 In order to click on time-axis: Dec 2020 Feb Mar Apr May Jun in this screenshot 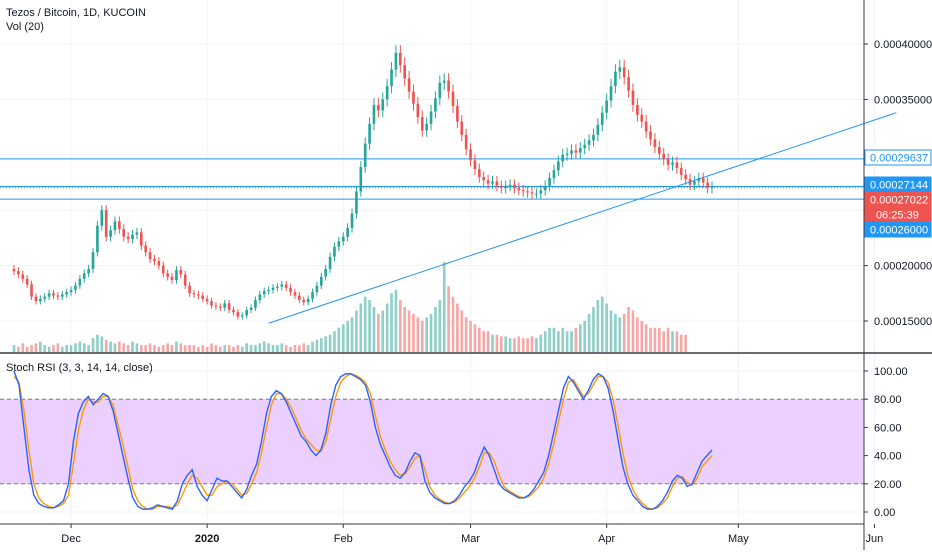, I will do `click(472, 534)`.